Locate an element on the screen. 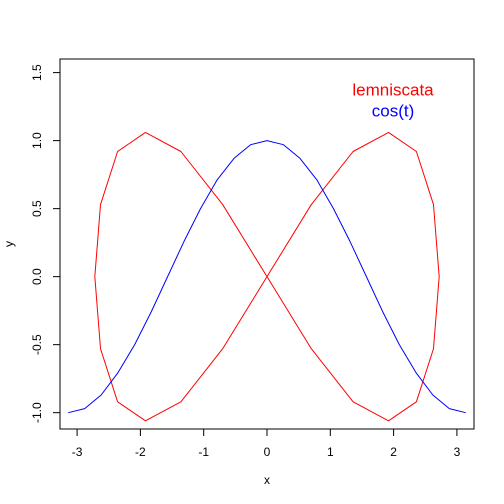 This screenshot has width=504, height=504. x-tick-label: -1 is located at coordinates (203, 452).